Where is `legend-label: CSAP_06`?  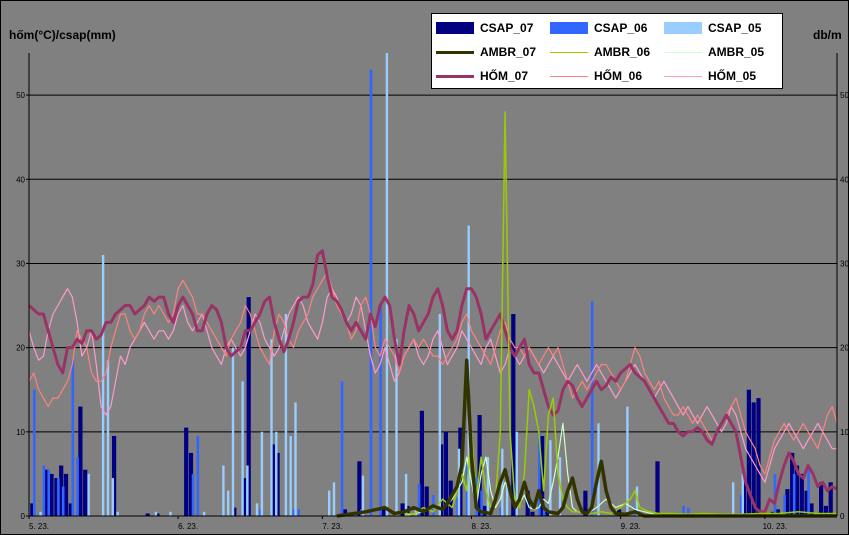
legend-label: CSAP_06 is located at coordinates (621, 28).